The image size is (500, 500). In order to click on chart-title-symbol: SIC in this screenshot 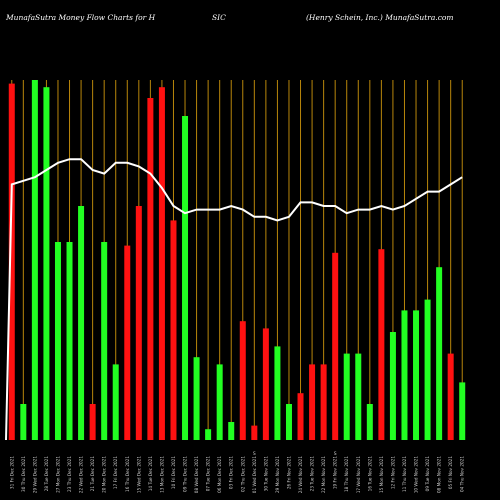, I will do `click(219, 17)`.